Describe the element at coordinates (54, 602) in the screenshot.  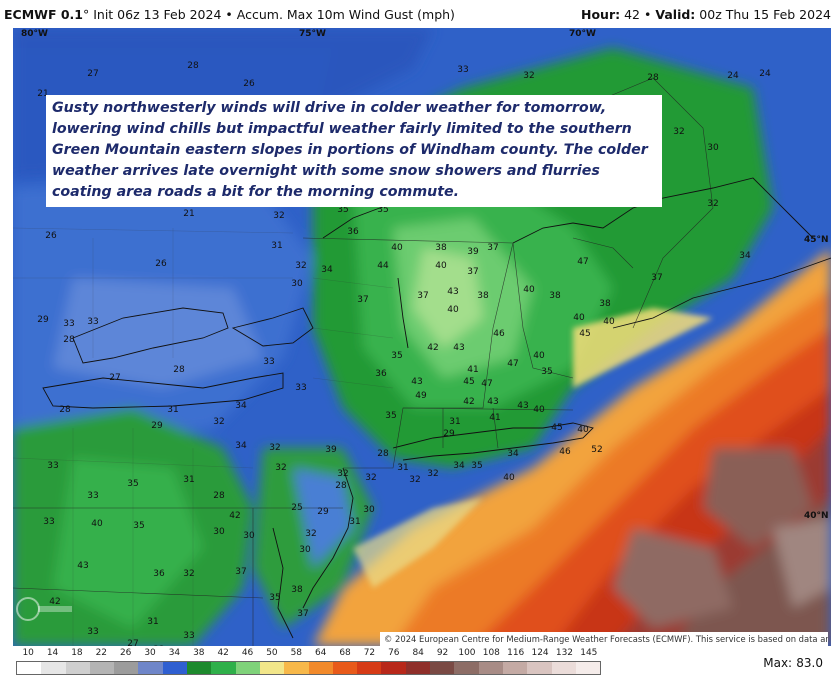
I see `gust-value: 42` at that location.